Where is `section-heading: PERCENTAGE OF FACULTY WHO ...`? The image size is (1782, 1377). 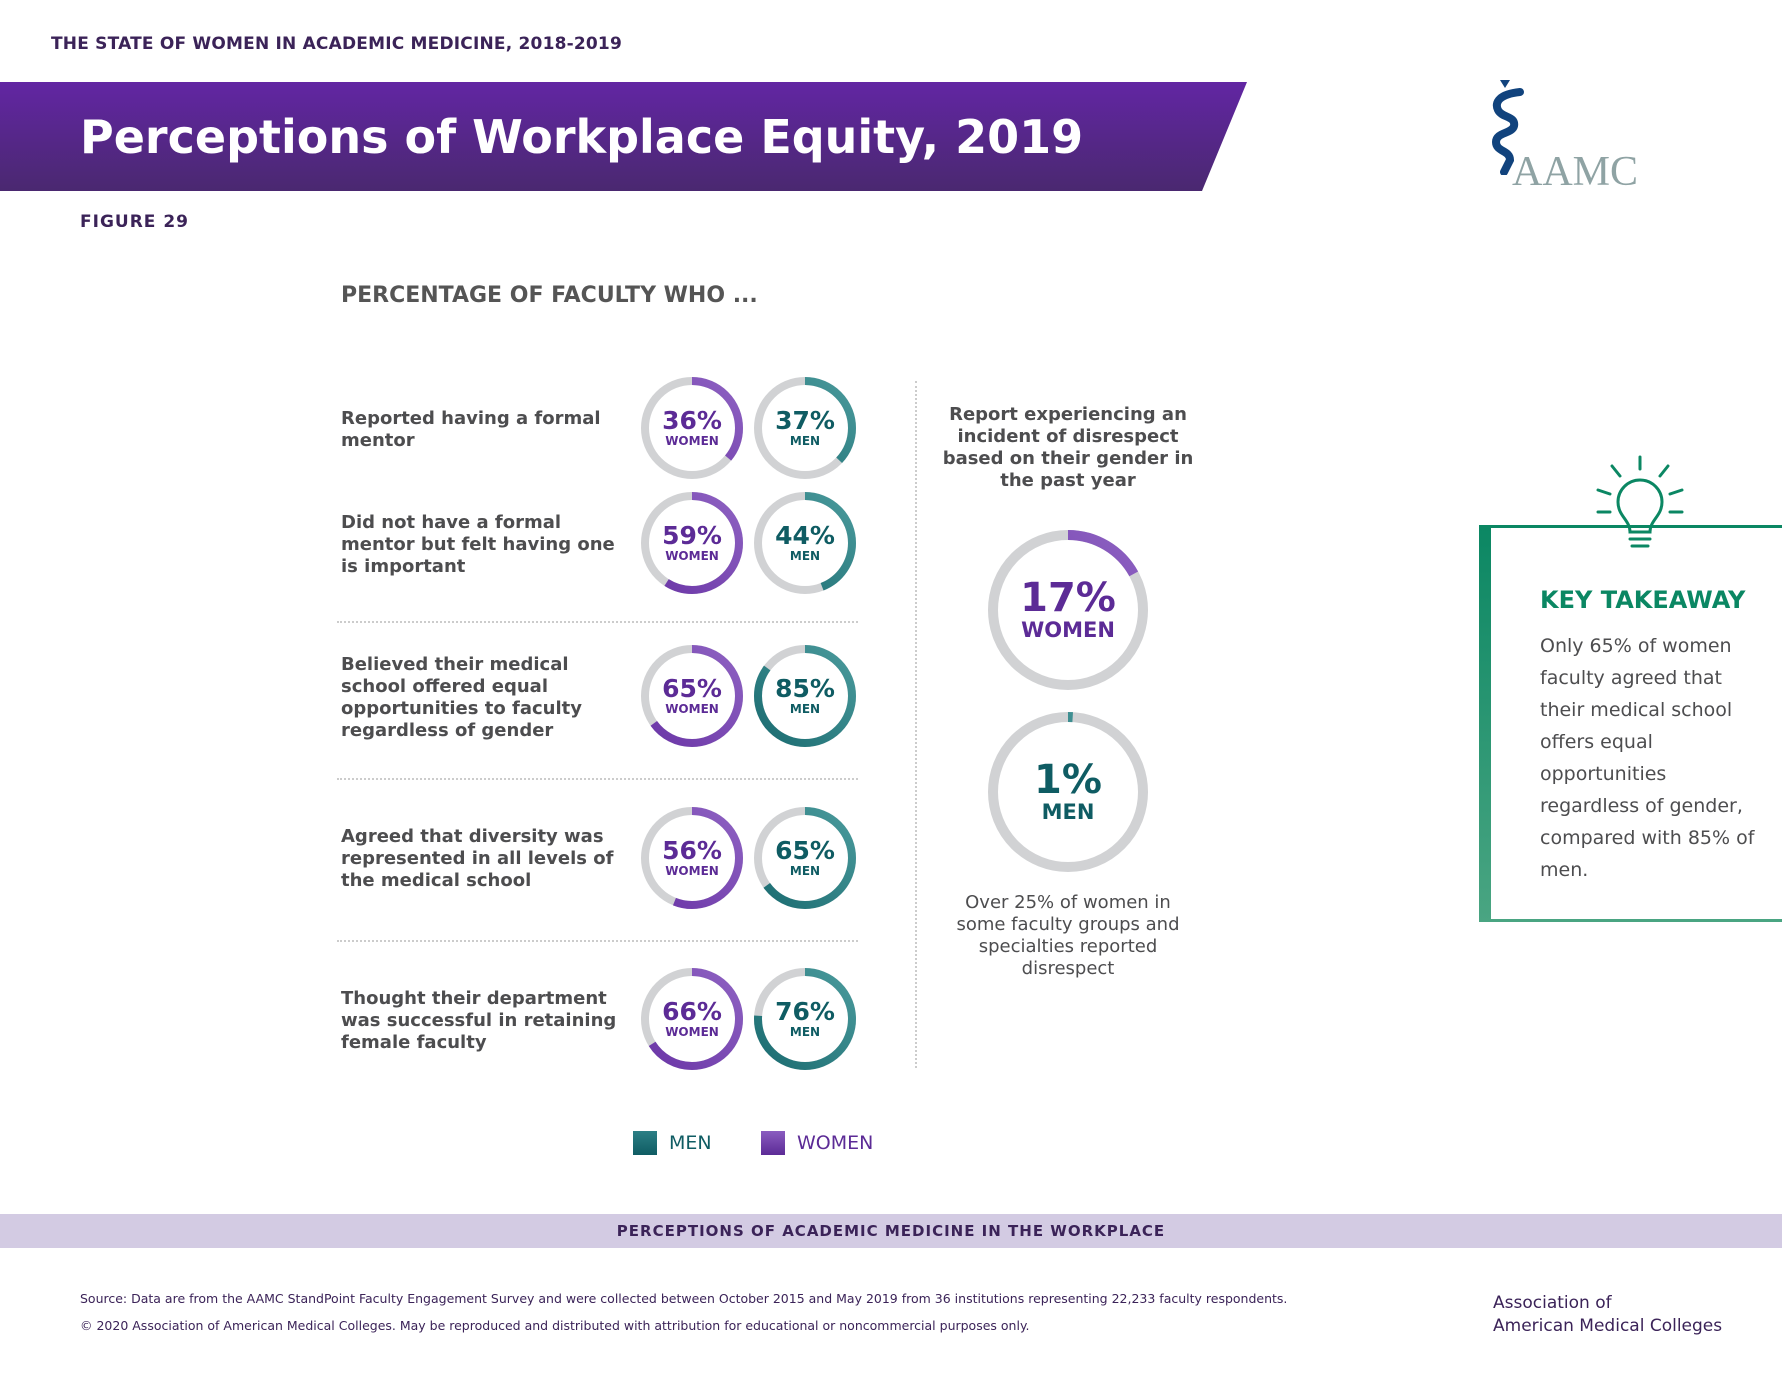 section-heading: PERCENTAGE OF FACULTY WHO ... is located at coordinates (549, 295).